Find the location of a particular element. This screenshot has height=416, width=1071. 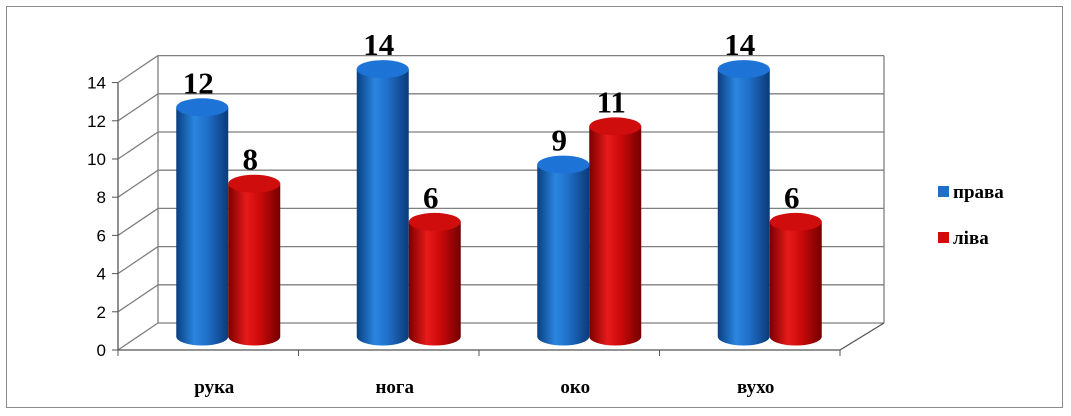

x-tick-label: око is located at coordinates (575, 387).